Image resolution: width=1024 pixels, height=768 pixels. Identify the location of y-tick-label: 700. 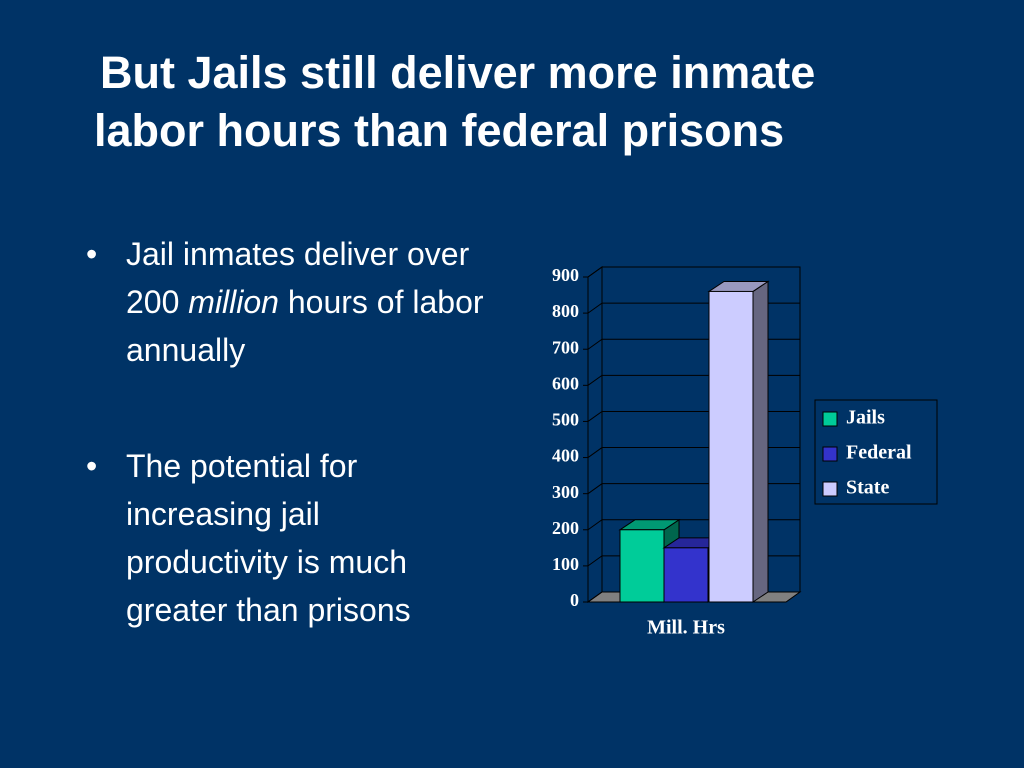
(565, 347).